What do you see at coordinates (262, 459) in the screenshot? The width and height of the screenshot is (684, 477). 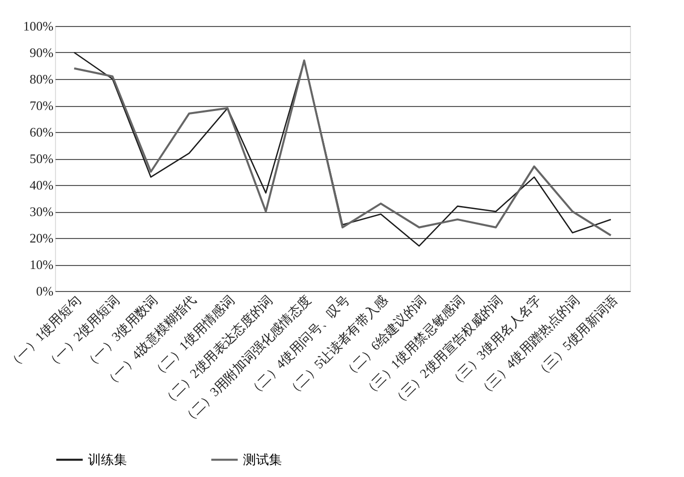 I see `legend-label: 测试集` at bounding box center [262, 459].